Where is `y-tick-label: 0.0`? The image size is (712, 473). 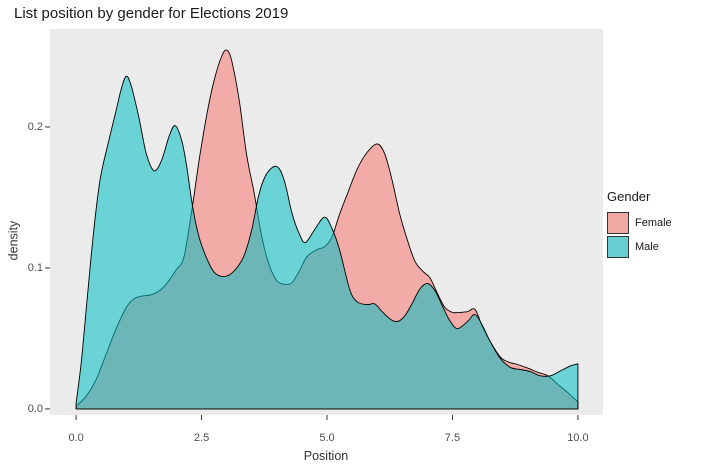
y-tick-label: 0.0 is located at coordinates (35, 408).